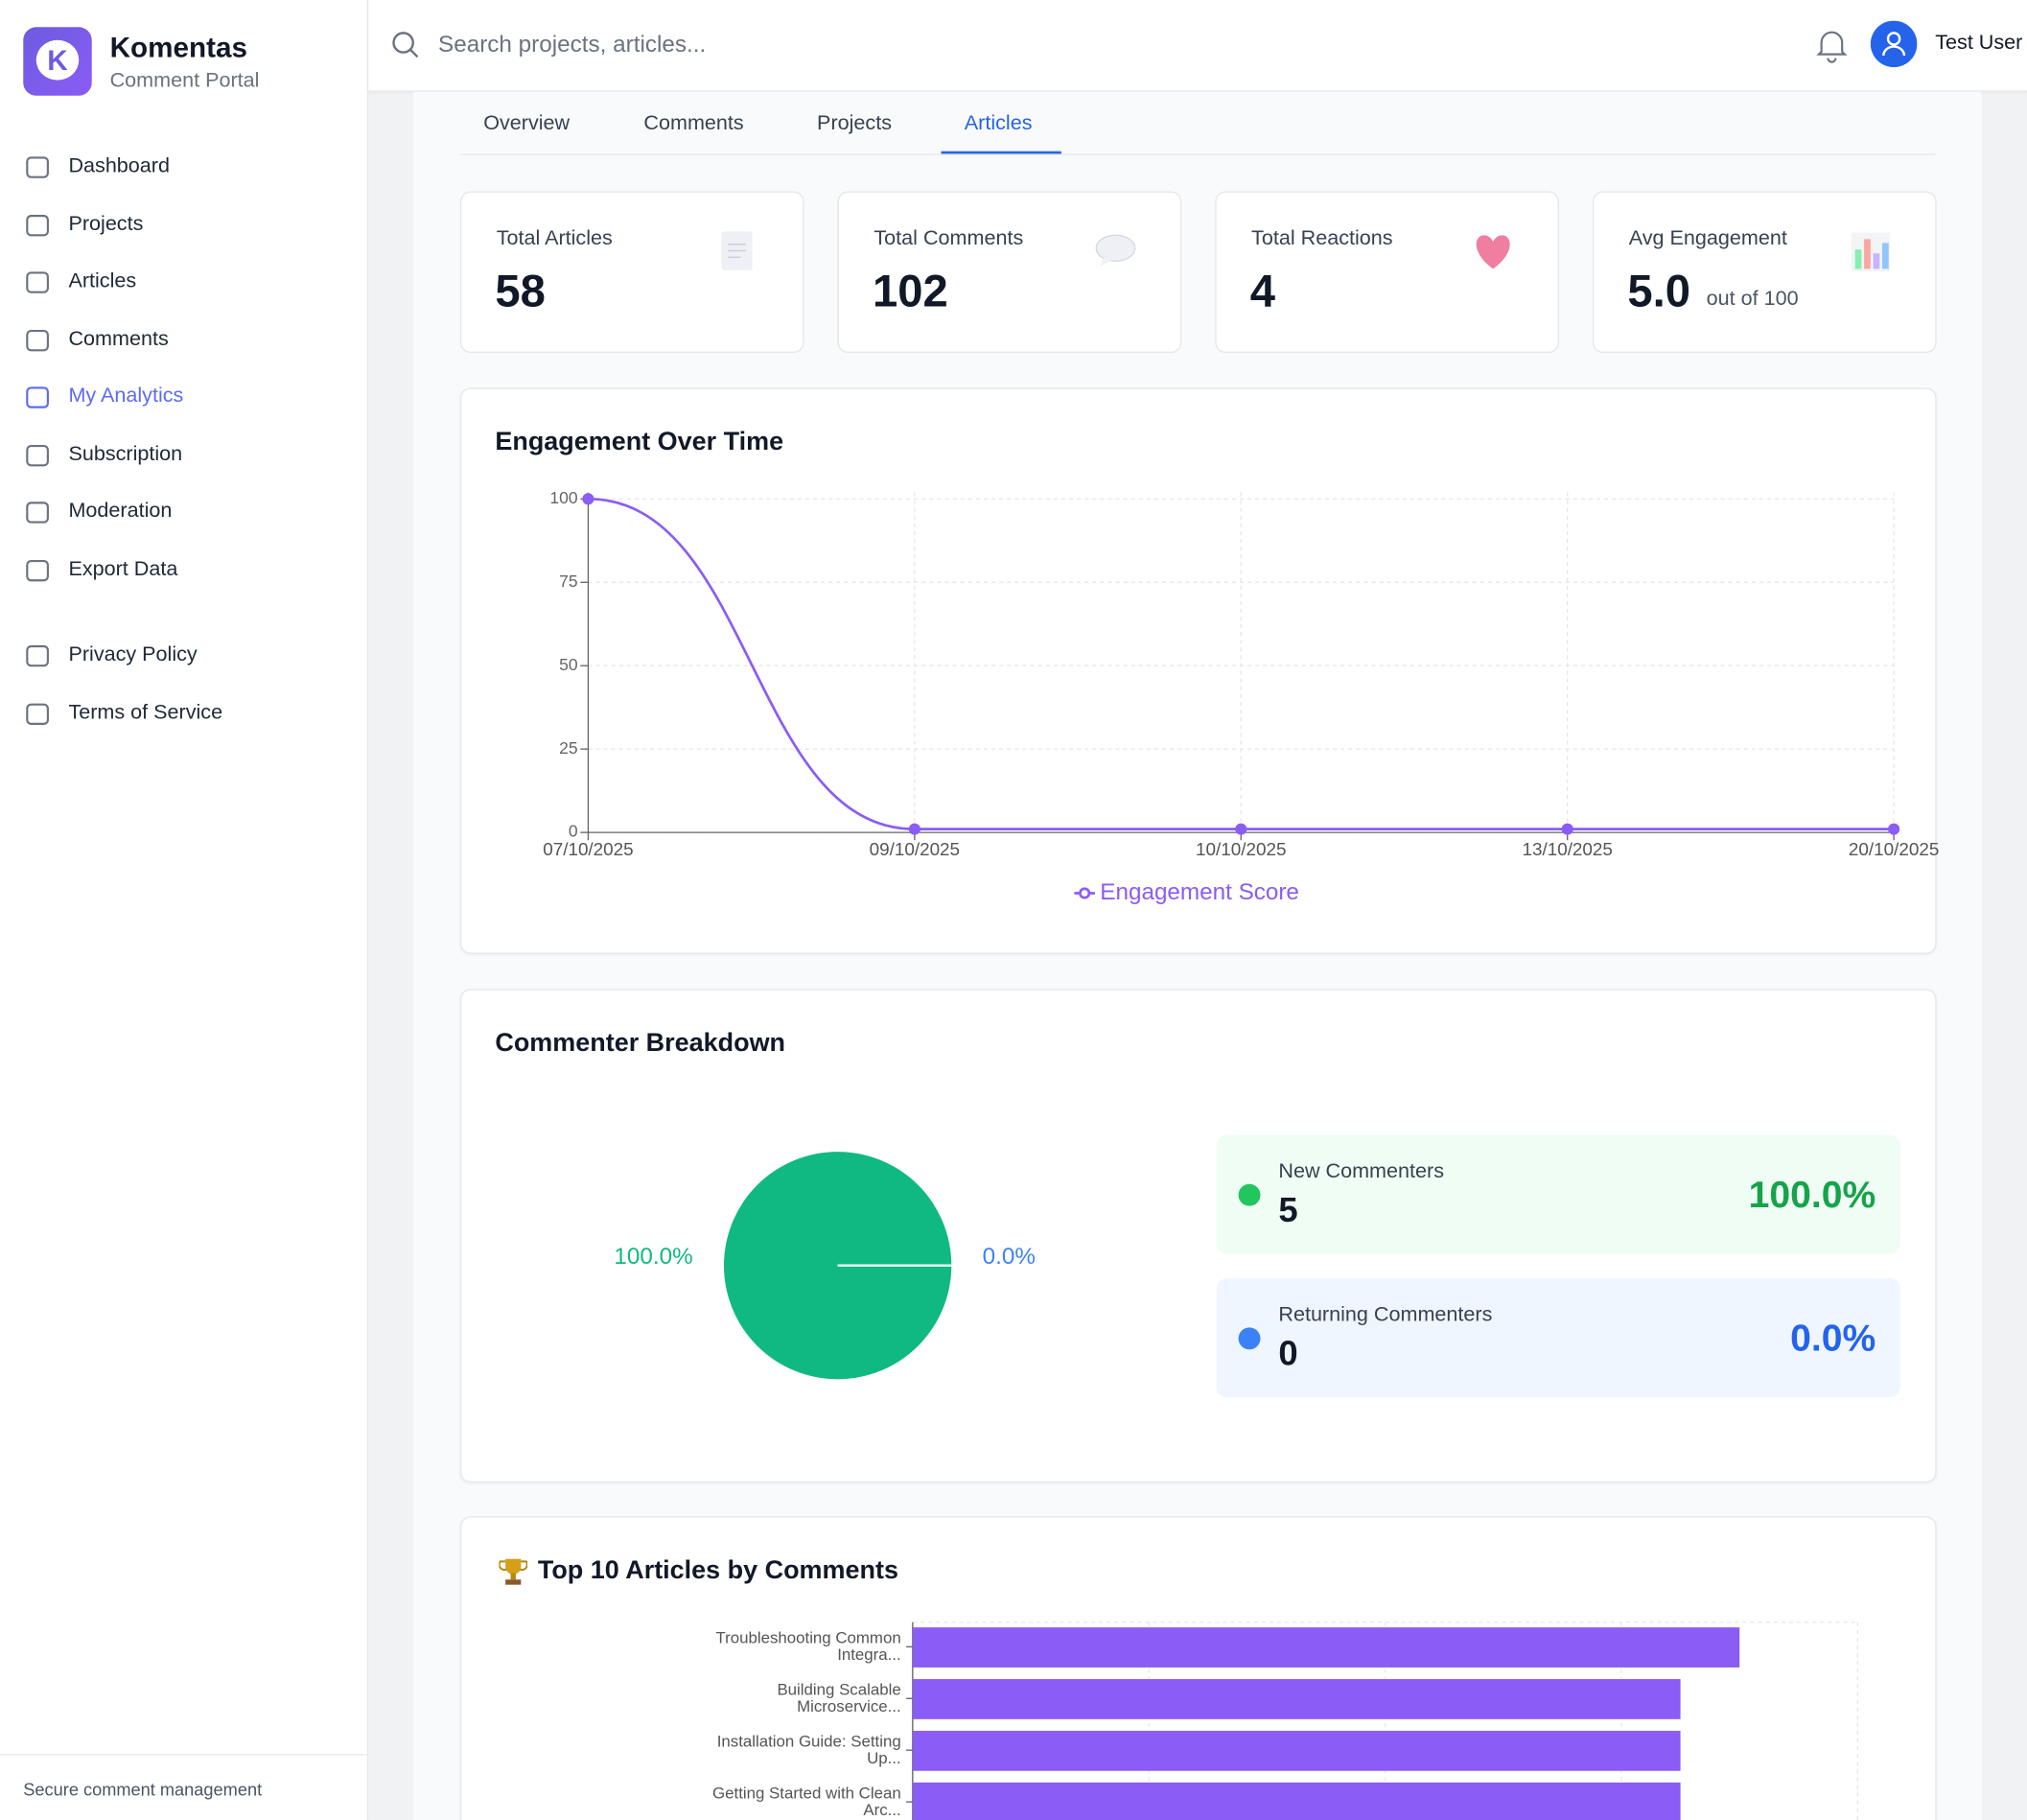  I want to click on pie-label: 0.0%, so click(1009, 1257).